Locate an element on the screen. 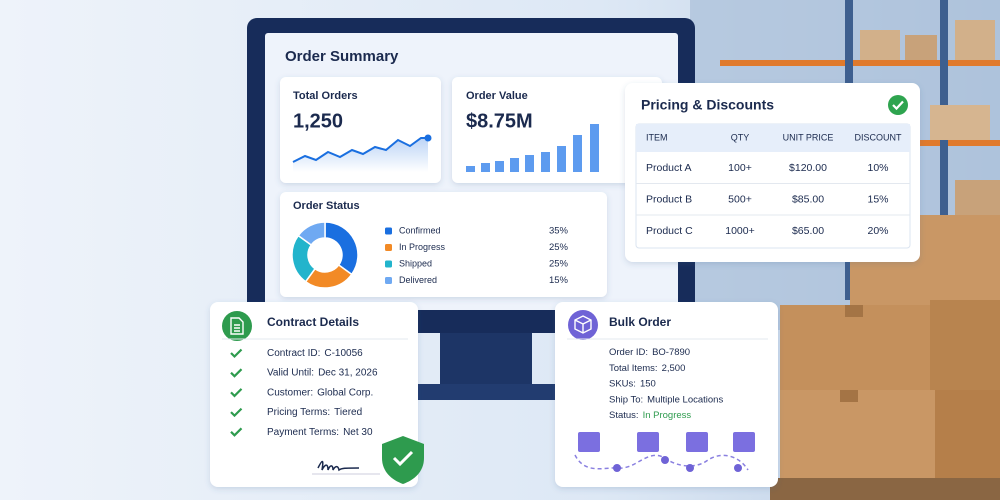  field-label: SKUs: is located at coordinates (622, 383).